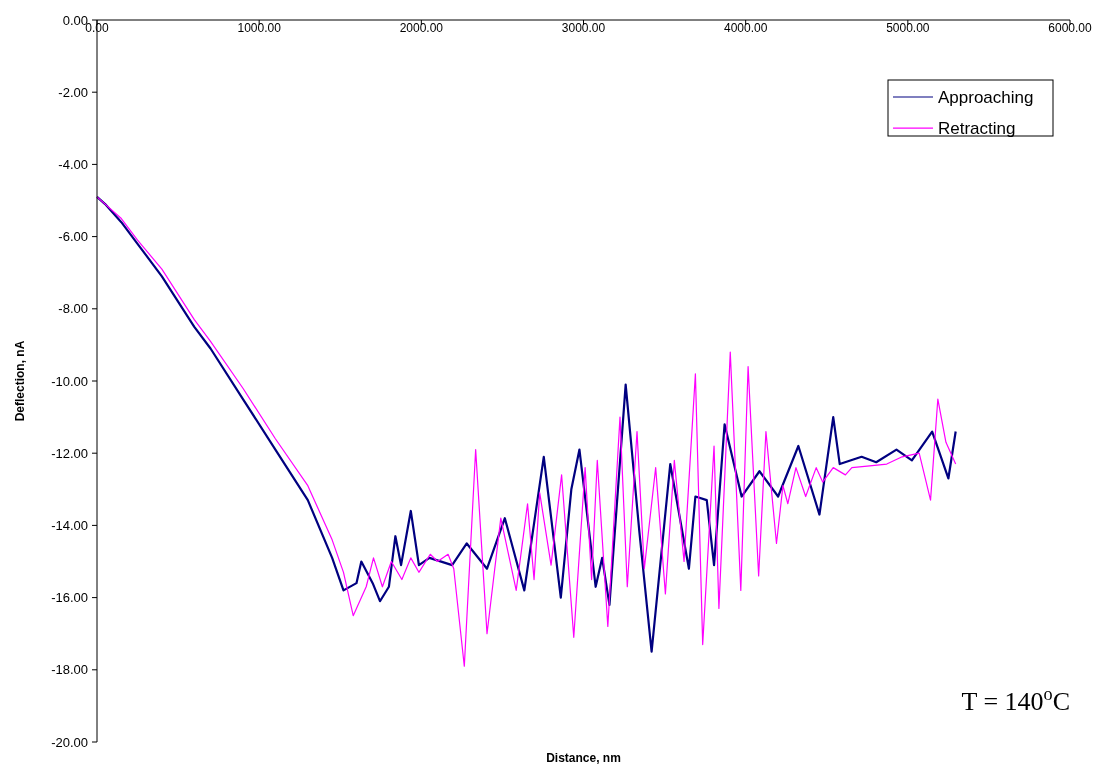 Image resolution: width=1103 pixels, height=772 pixels. I want to click on annotation: T = 140$^{o}$C, so click(1015, 700).